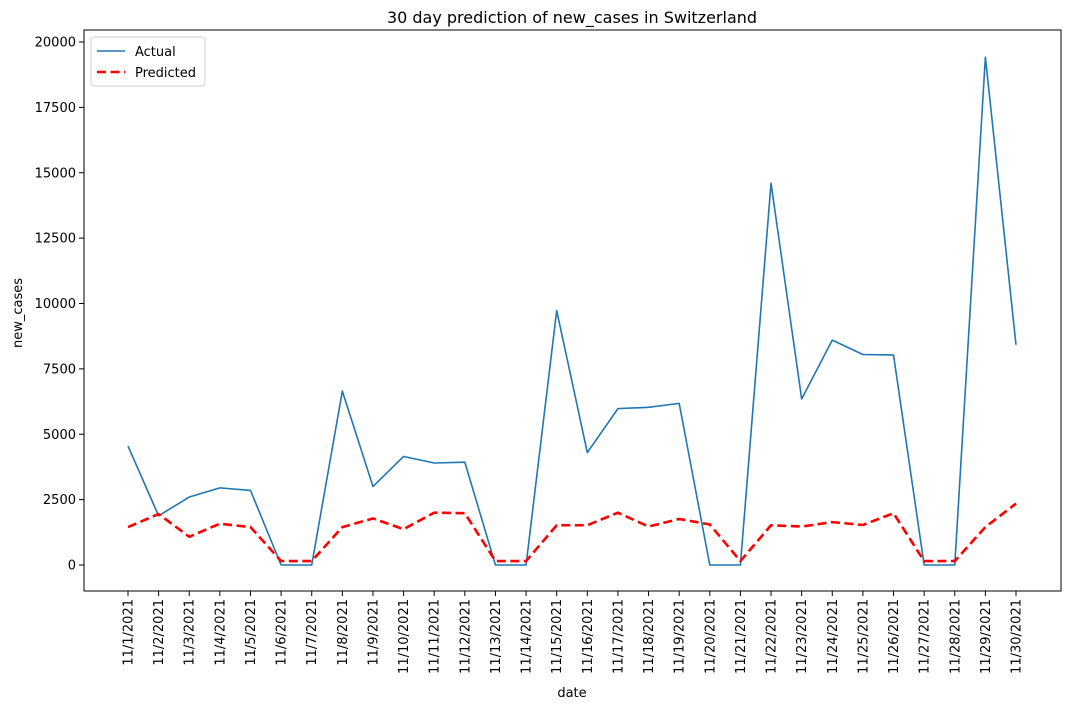 This screenshot has width=1070, height=709. What do you see at coordinates (59, 435) in the screenshot?
I see `y-tick-label: 5000` at bounding box center [59, 435].